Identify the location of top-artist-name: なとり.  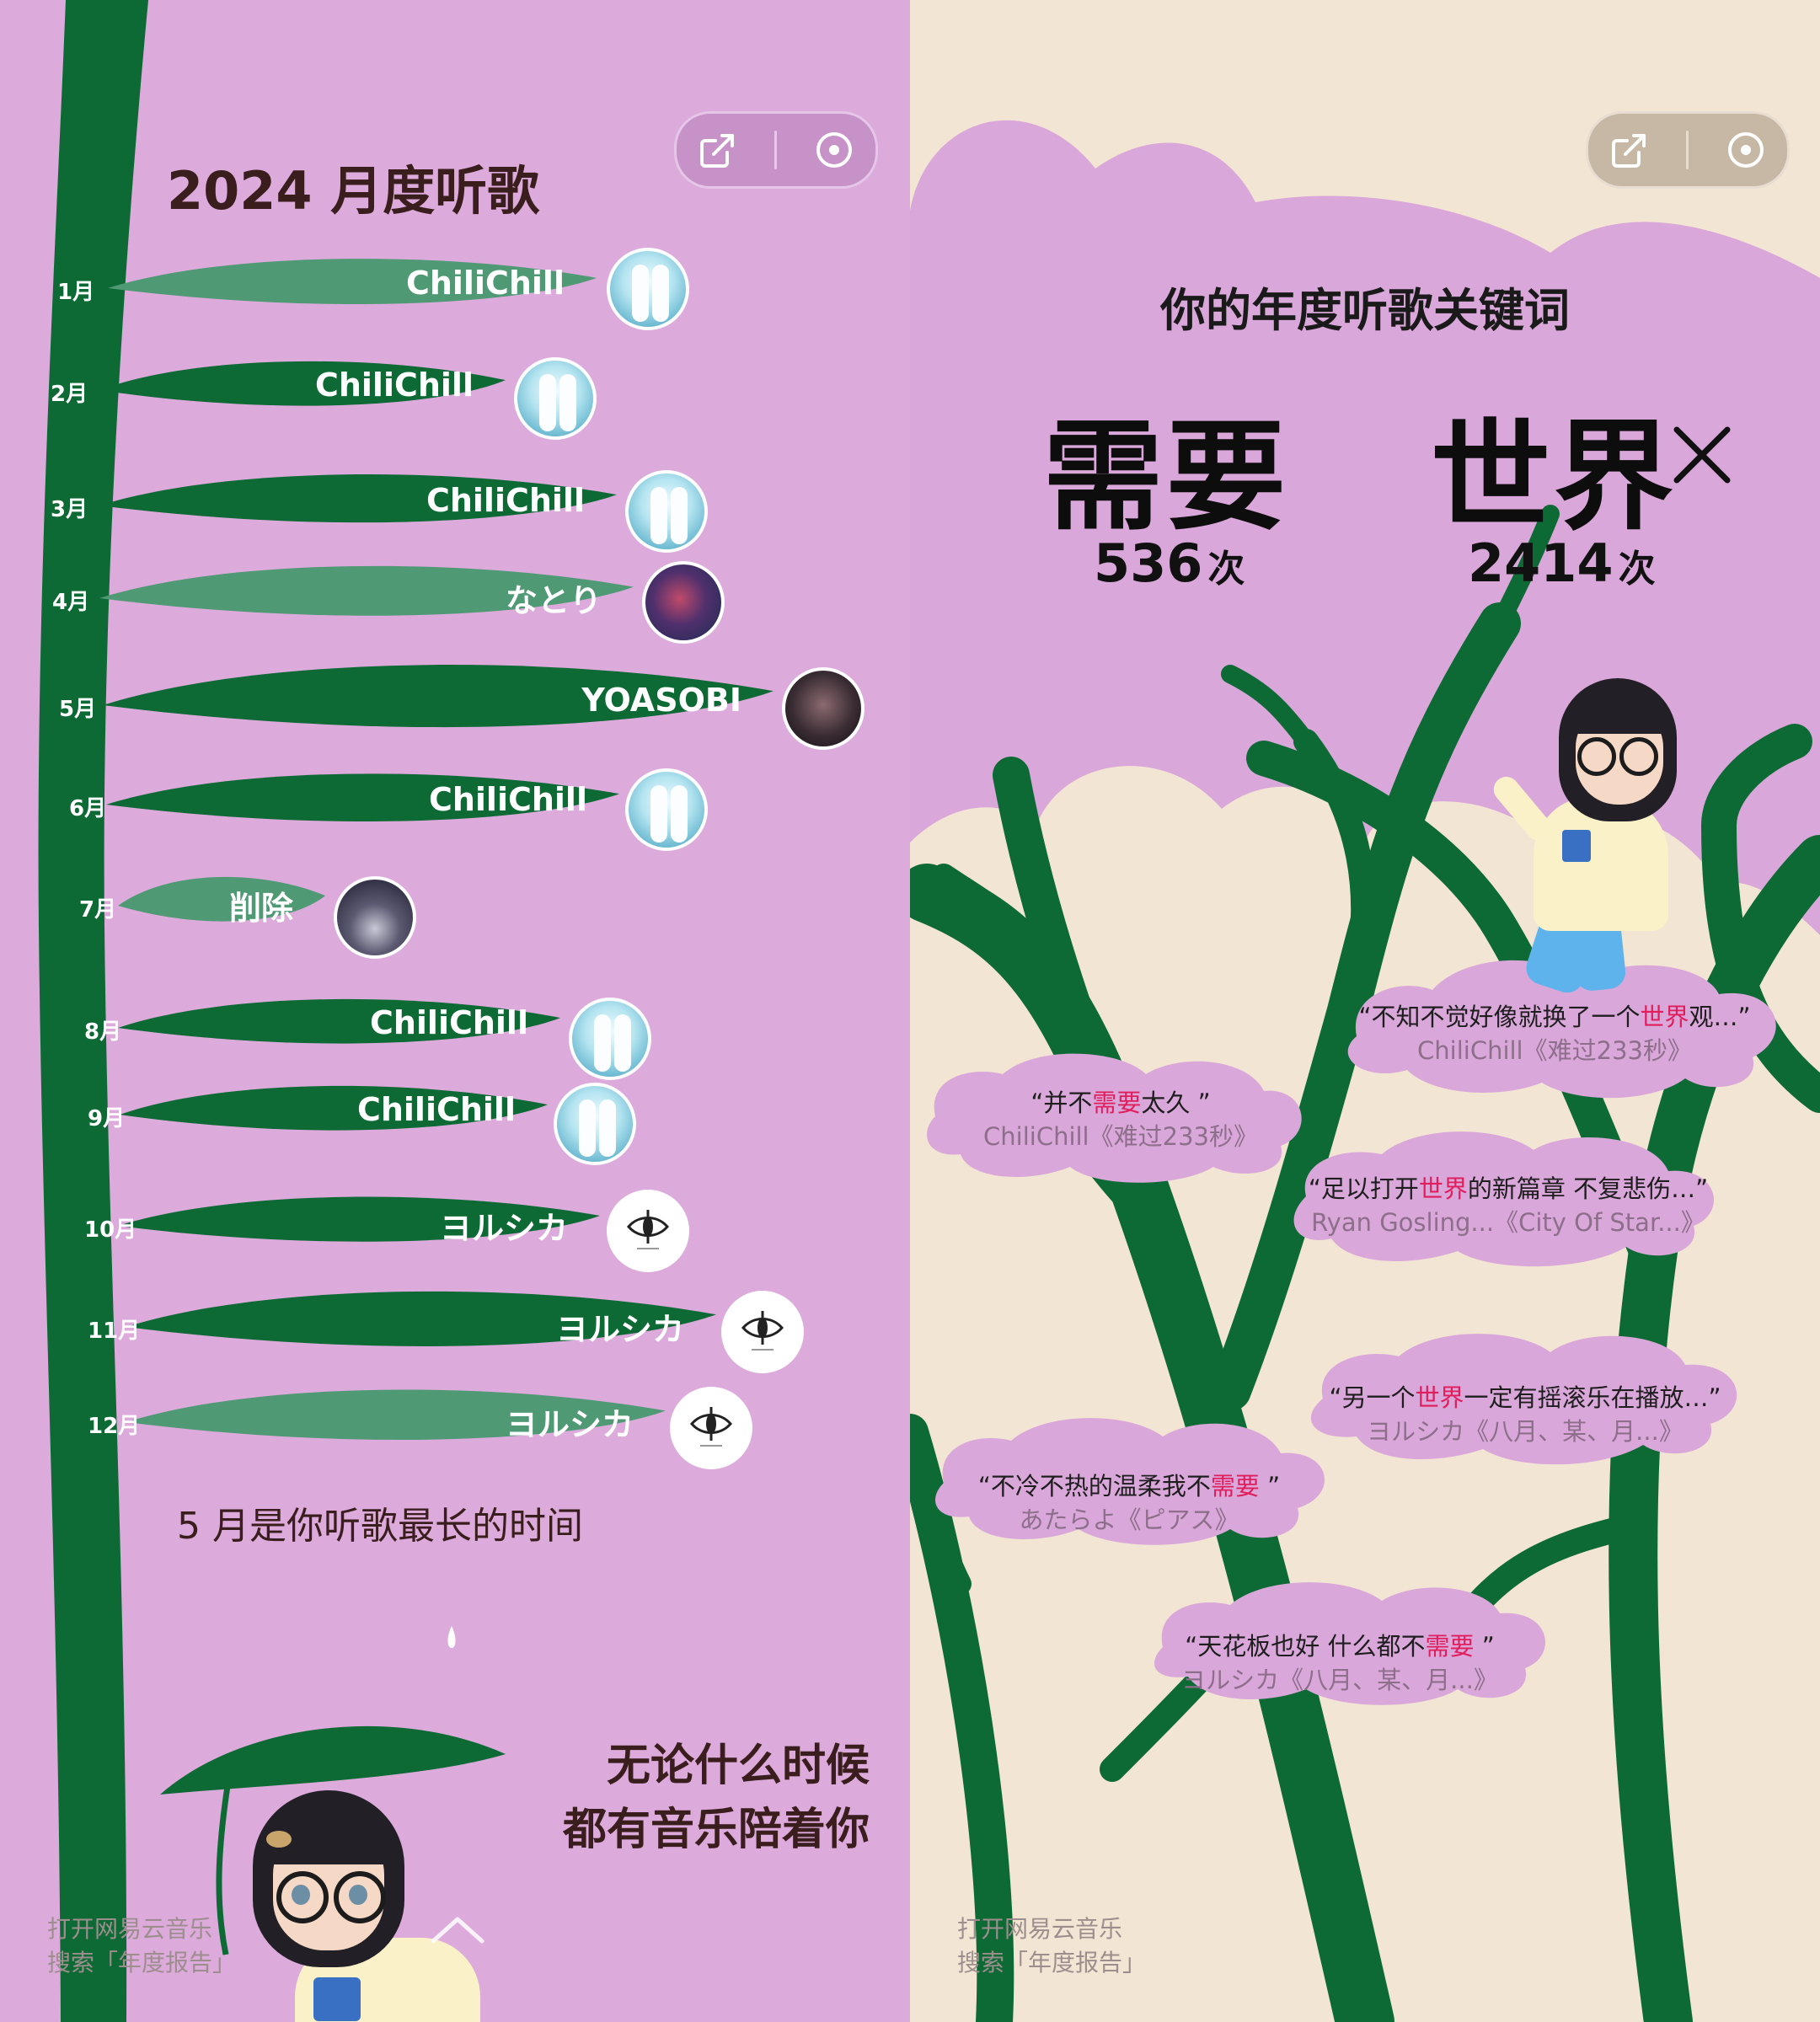
(553, 600).